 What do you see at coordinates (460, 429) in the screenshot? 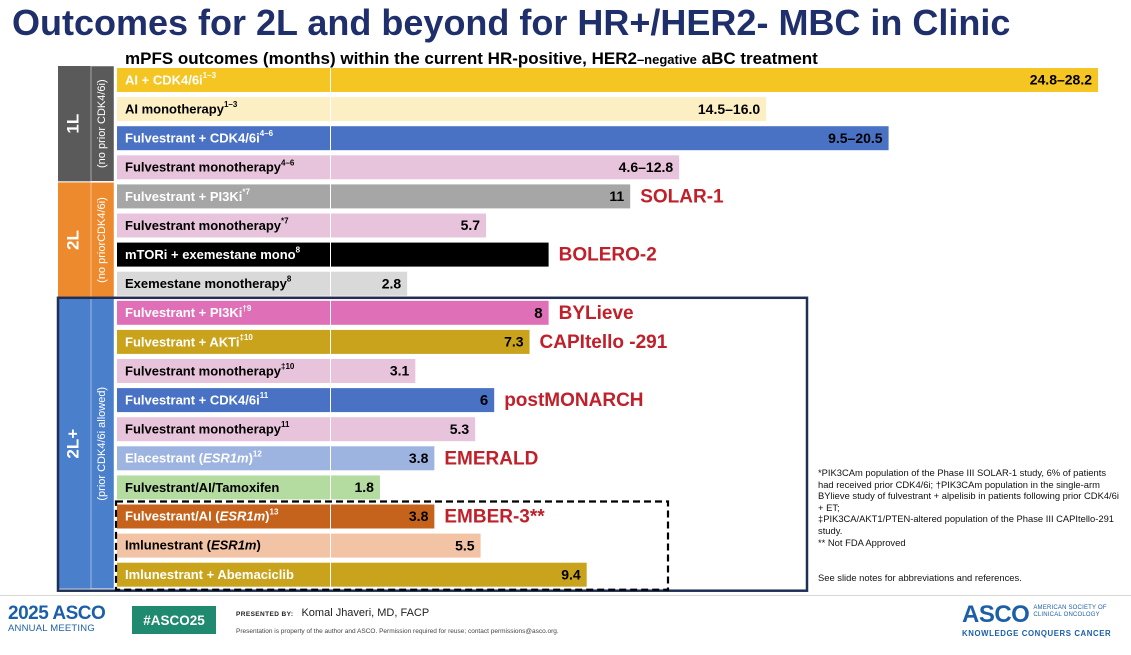
I see `bar-value-label: 5.3` at bounding box center [460, 429].